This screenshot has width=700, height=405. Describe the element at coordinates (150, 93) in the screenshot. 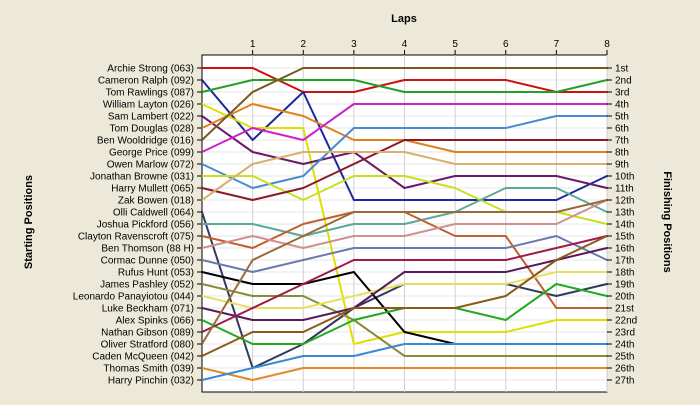

I see `starting-position-label: Tom Rawlings (087)` at that location.